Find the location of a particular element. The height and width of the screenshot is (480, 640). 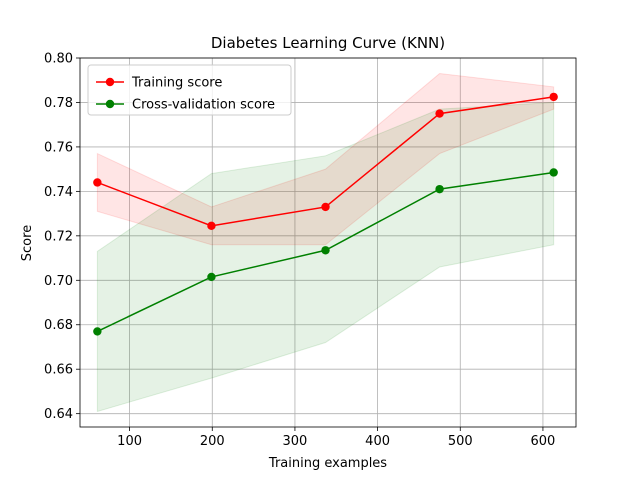

legend-label: Training score is located at coordinates (176, 83).